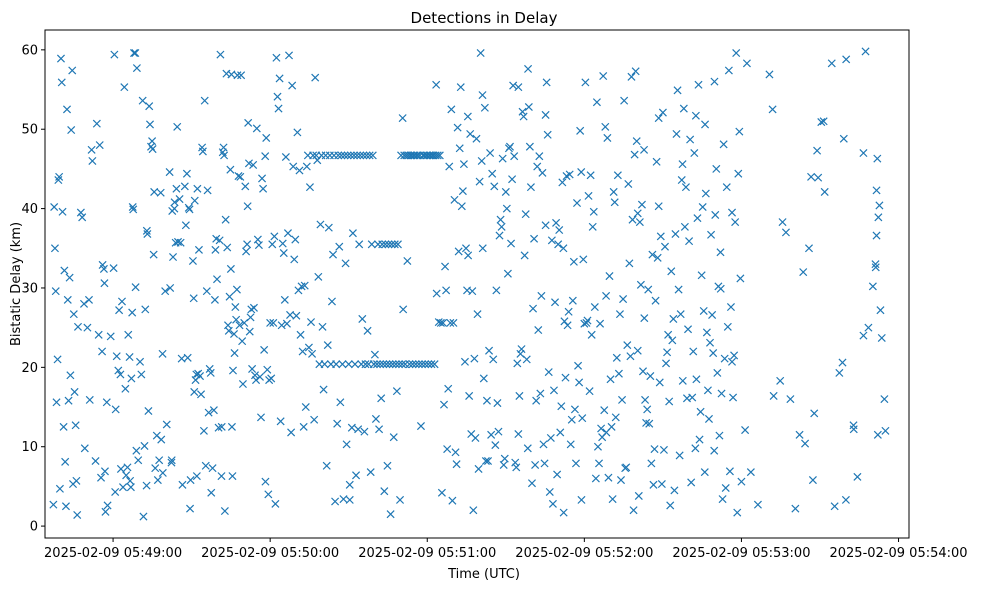 The width and height of the screenshot is (989, 590). I want to click on chart-title: Detections in Delay, so click(484, 18).